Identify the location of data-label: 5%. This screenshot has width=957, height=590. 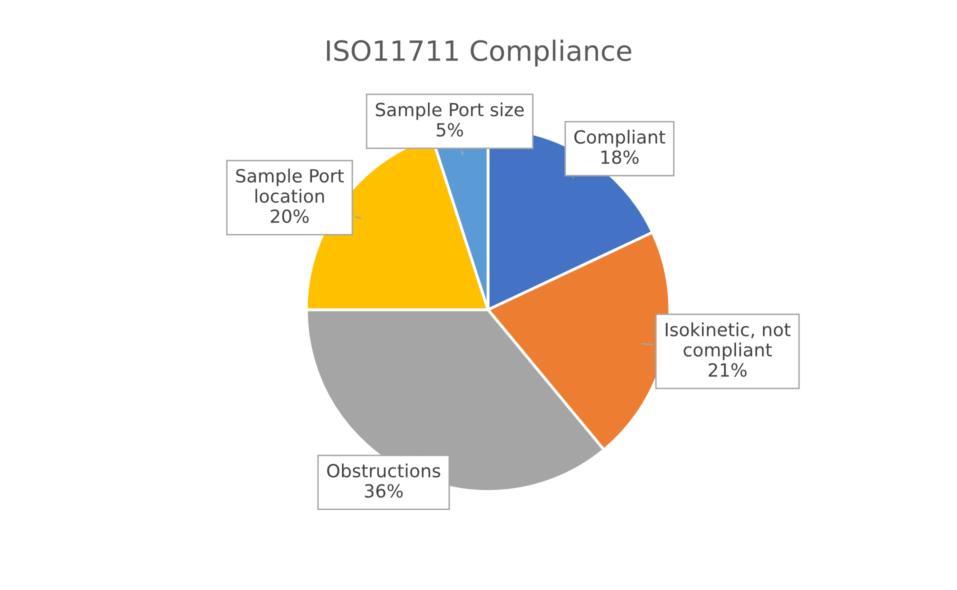
(450, 129).